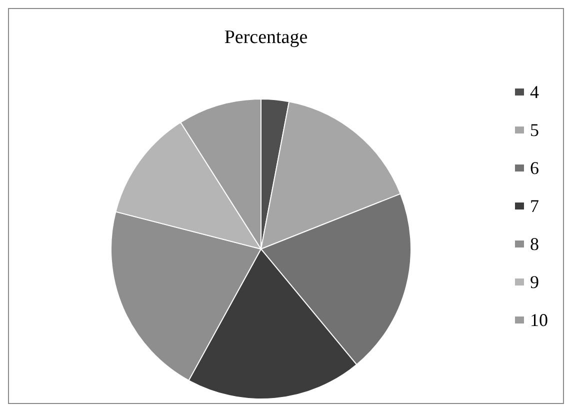  I want to click on legend-label: 4, so click(534, 92).